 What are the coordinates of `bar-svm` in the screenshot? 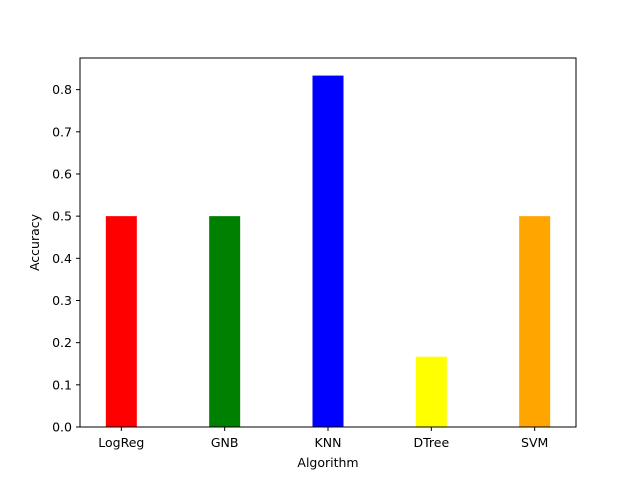 It's located at (535, 321).